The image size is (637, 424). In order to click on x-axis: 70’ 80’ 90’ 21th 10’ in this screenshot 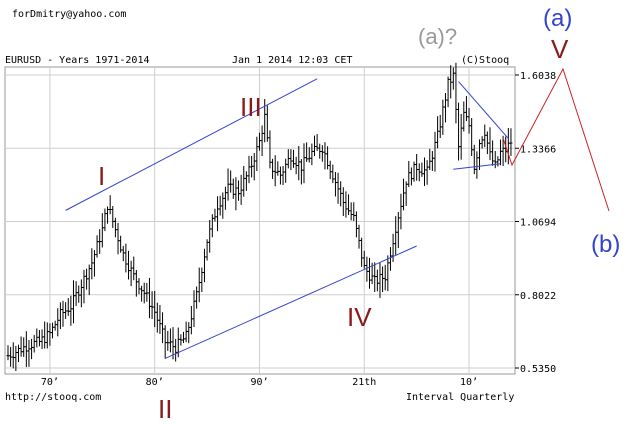, I will do `click(259, 382)`.